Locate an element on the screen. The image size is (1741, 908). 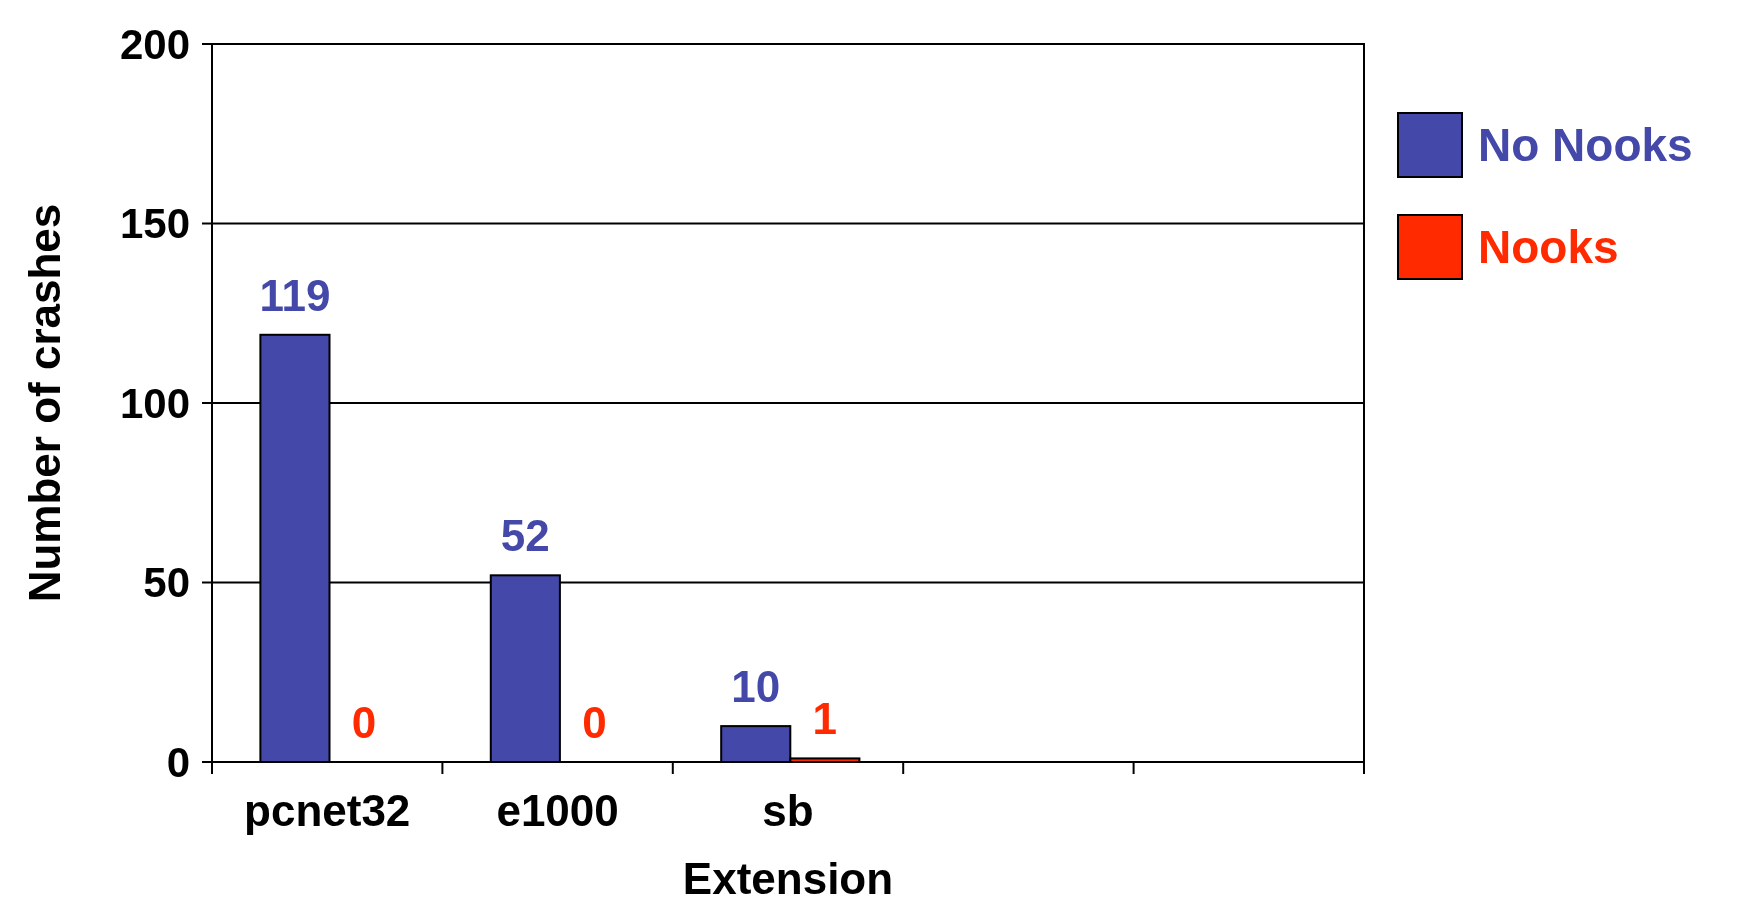
y-tick-label: 200 is located at coordinates (154, 44).